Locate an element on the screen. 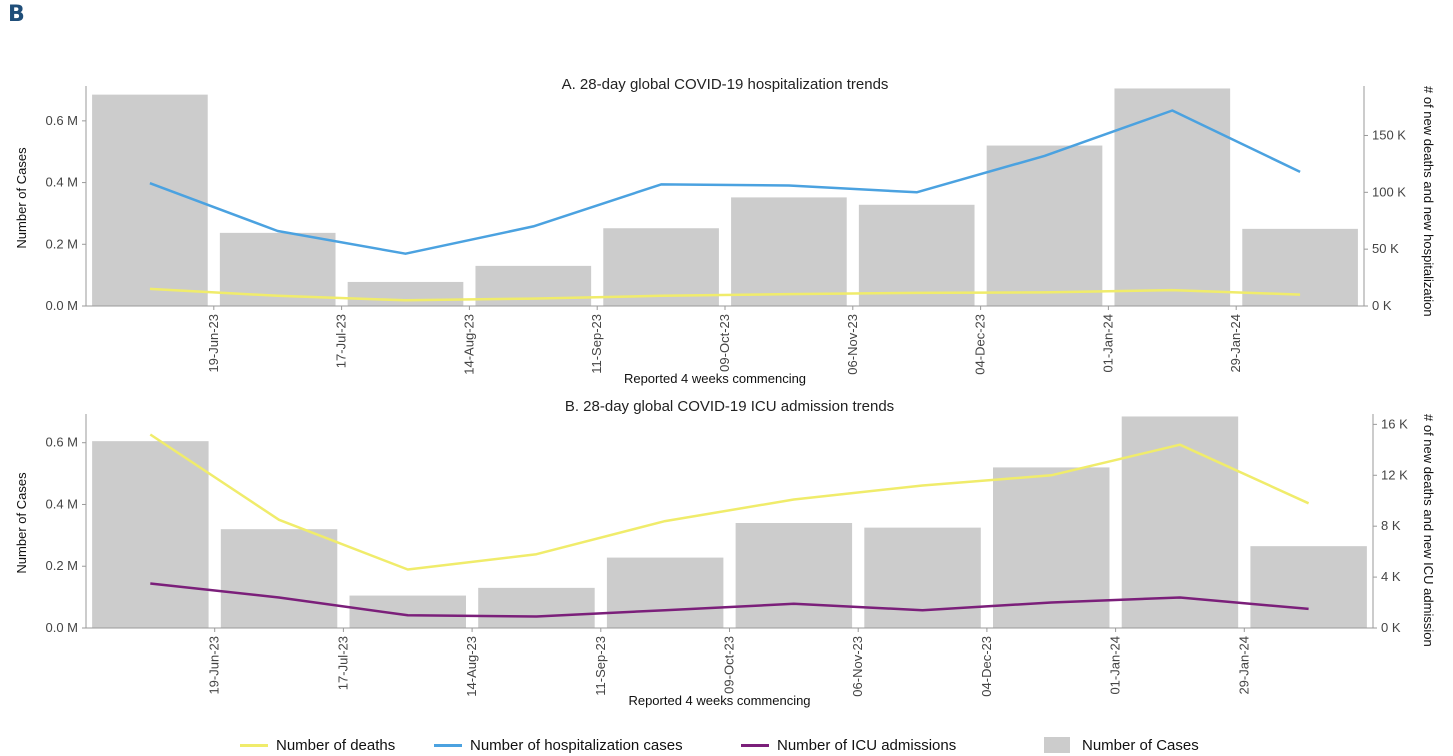 This screenshot has height=756, width=1453. legend-item: Number of Cases is located at coordinates (1121, 745).